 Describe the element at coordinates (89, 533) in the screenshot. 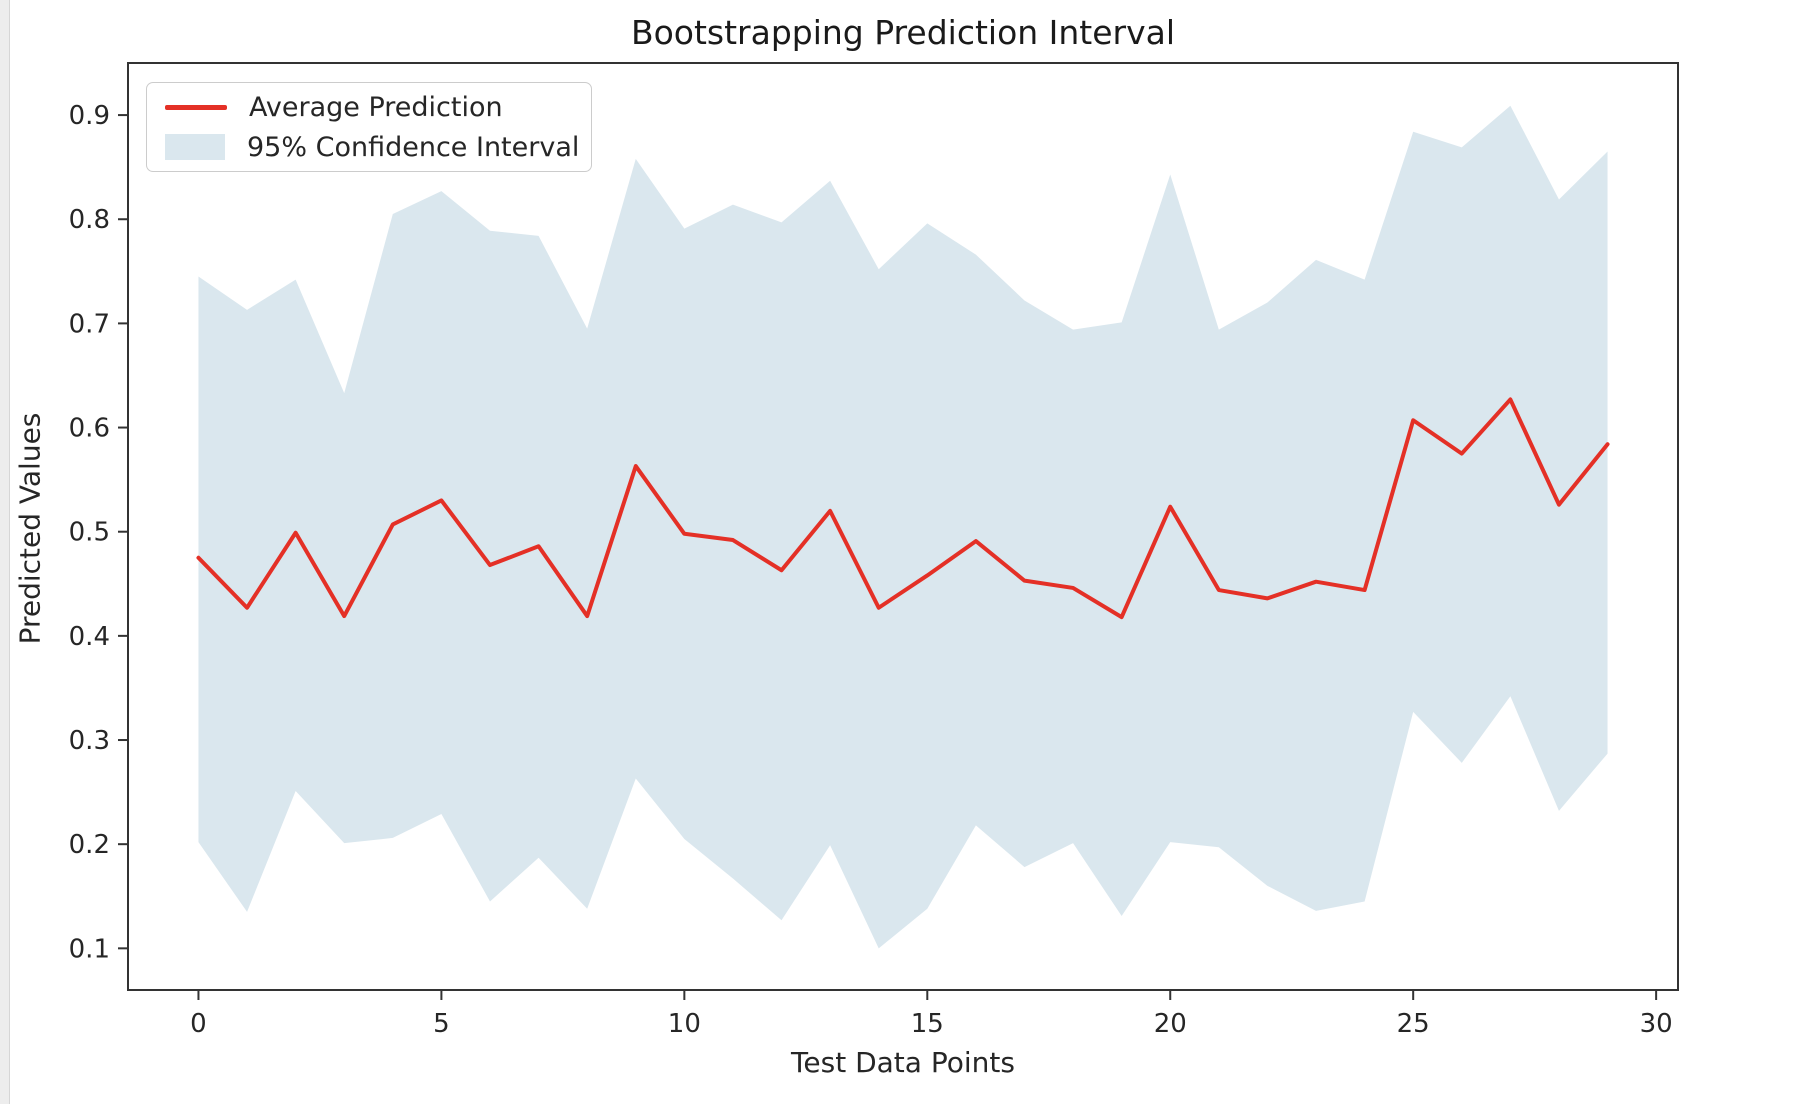

I see `y-tick-label: 0.5` at that location.